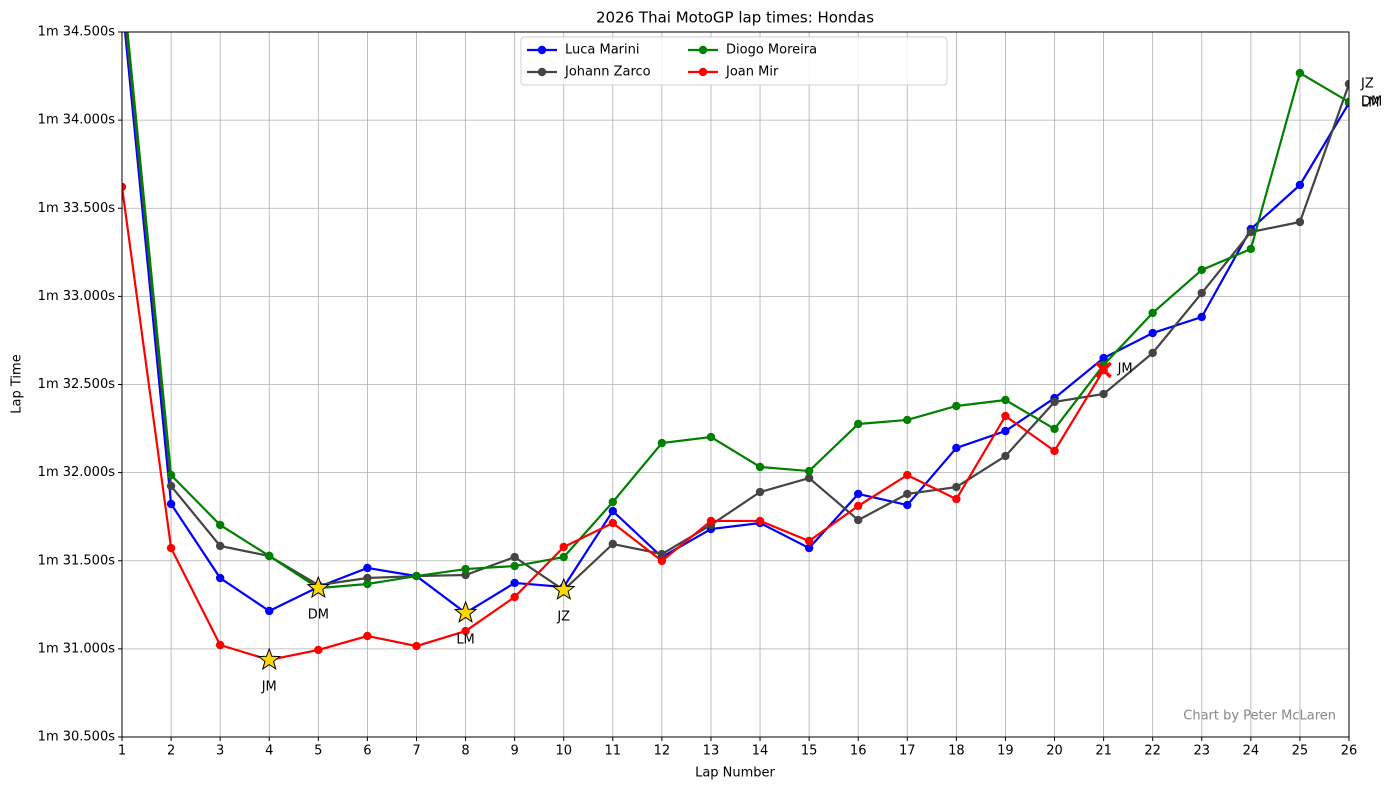 The height and width of the screenshot is (790, 1391). What do you see at coordinates (1251, 751) in the screenshot?
I see `x-tick-label: 24` at bounding box center [1251, 751].